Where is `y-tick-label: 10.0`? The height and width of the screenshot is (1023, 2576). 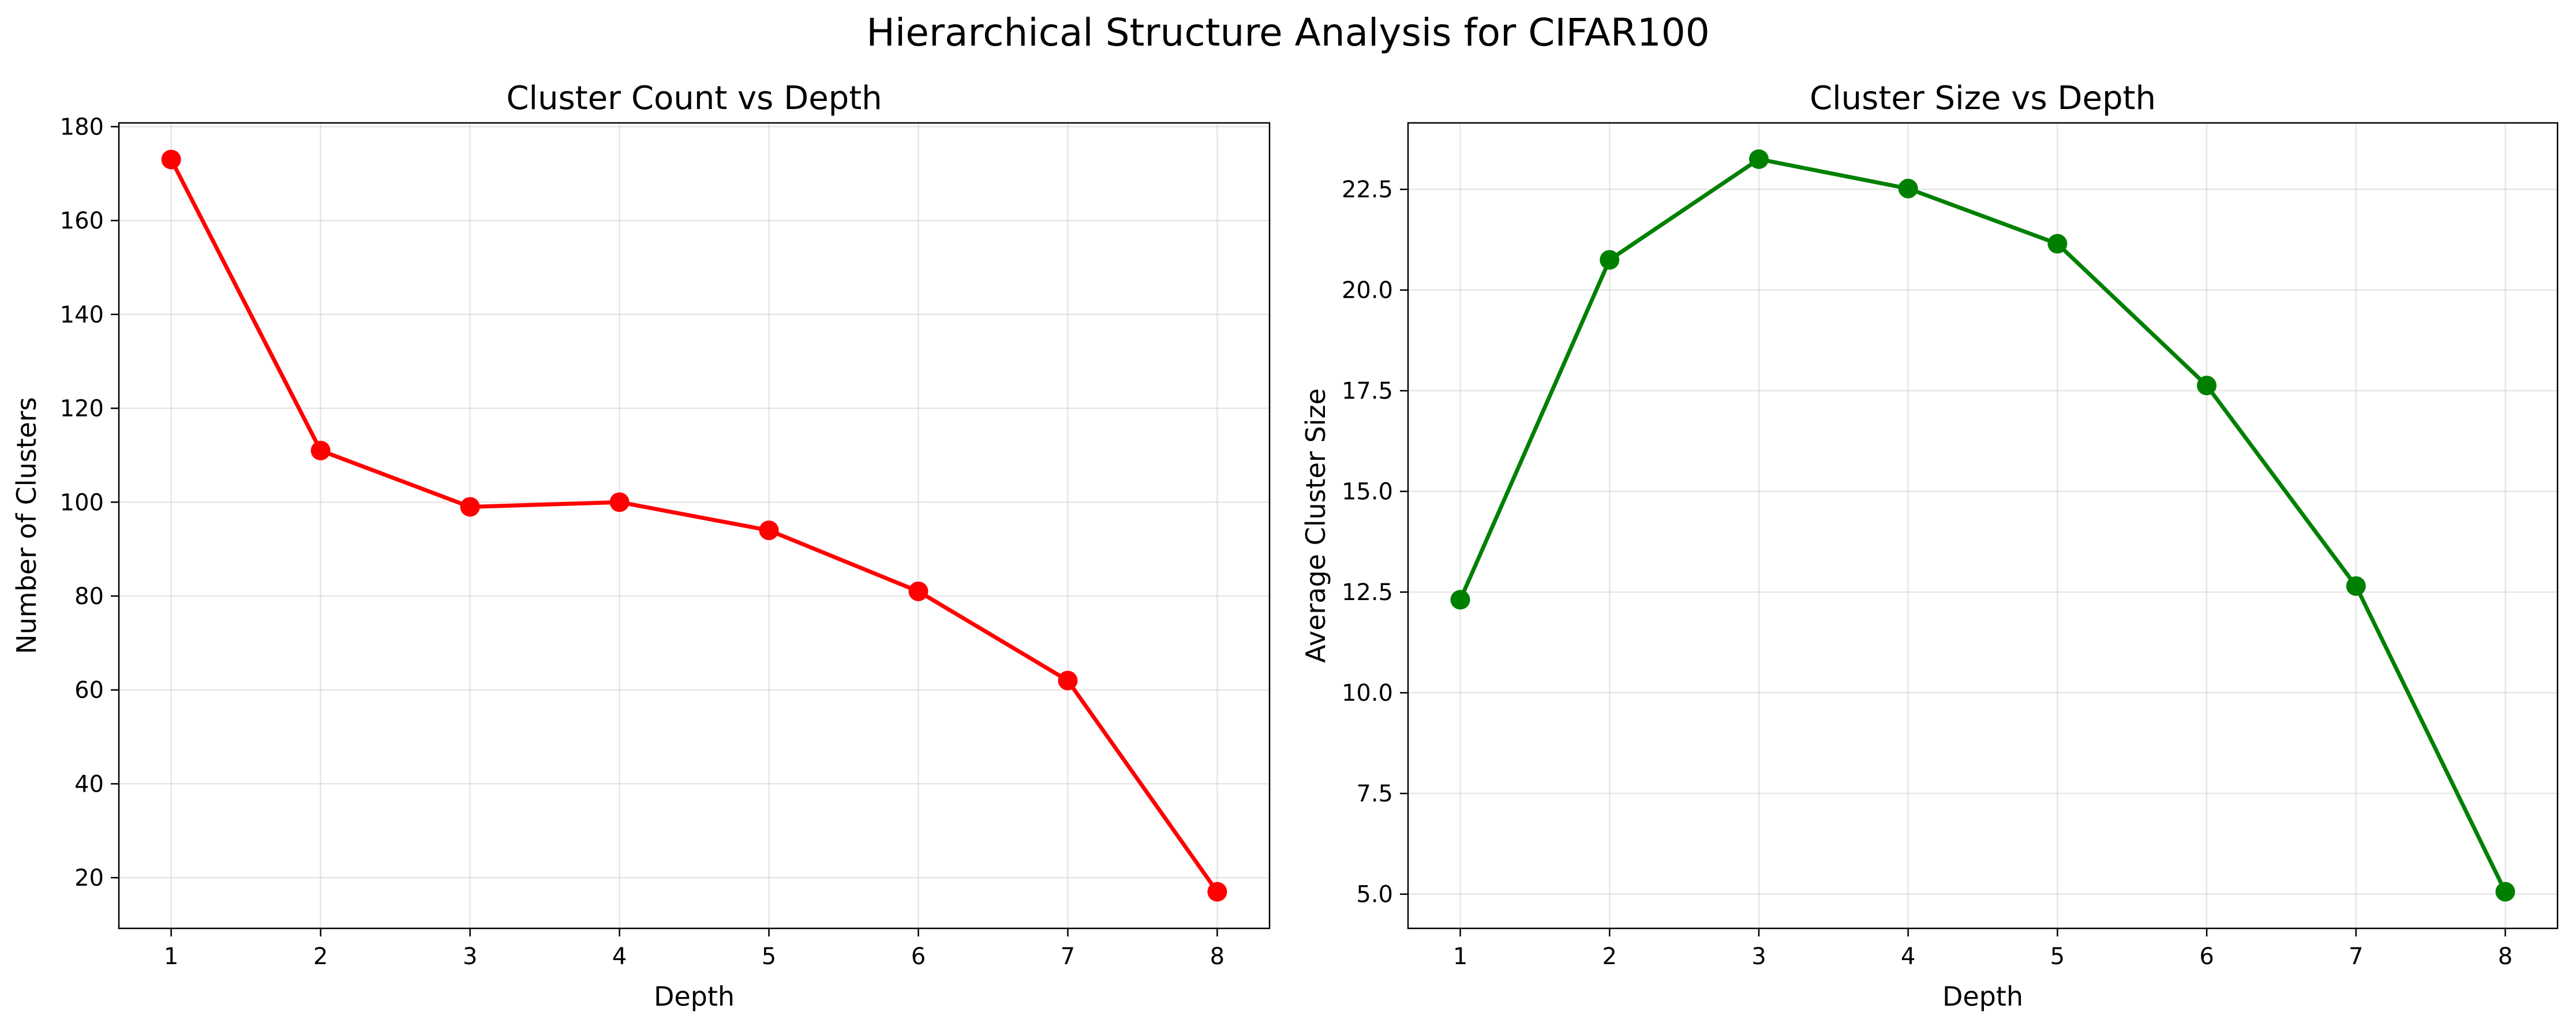
y-tick-label: 10.0 is located at coordinates (1368, 693).